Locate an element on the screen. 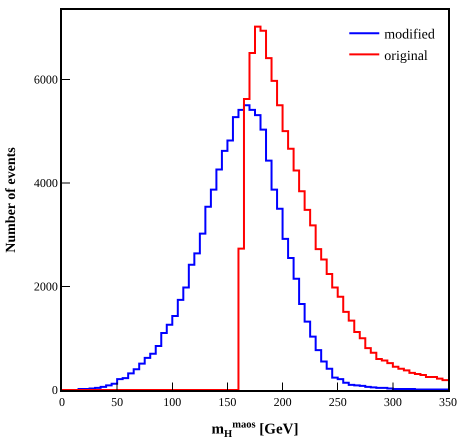 The height and width of the screenshot is (443, 465). y-tick-label: 6000 is located at coordinates (46, 79).